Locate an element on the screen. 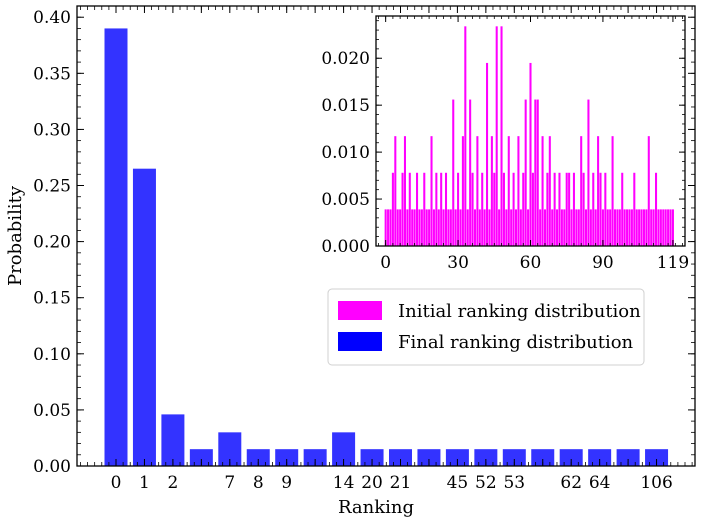 The image size is (701, 522). inset-x-tick-label: 119 is located at coordinates (673, 263).